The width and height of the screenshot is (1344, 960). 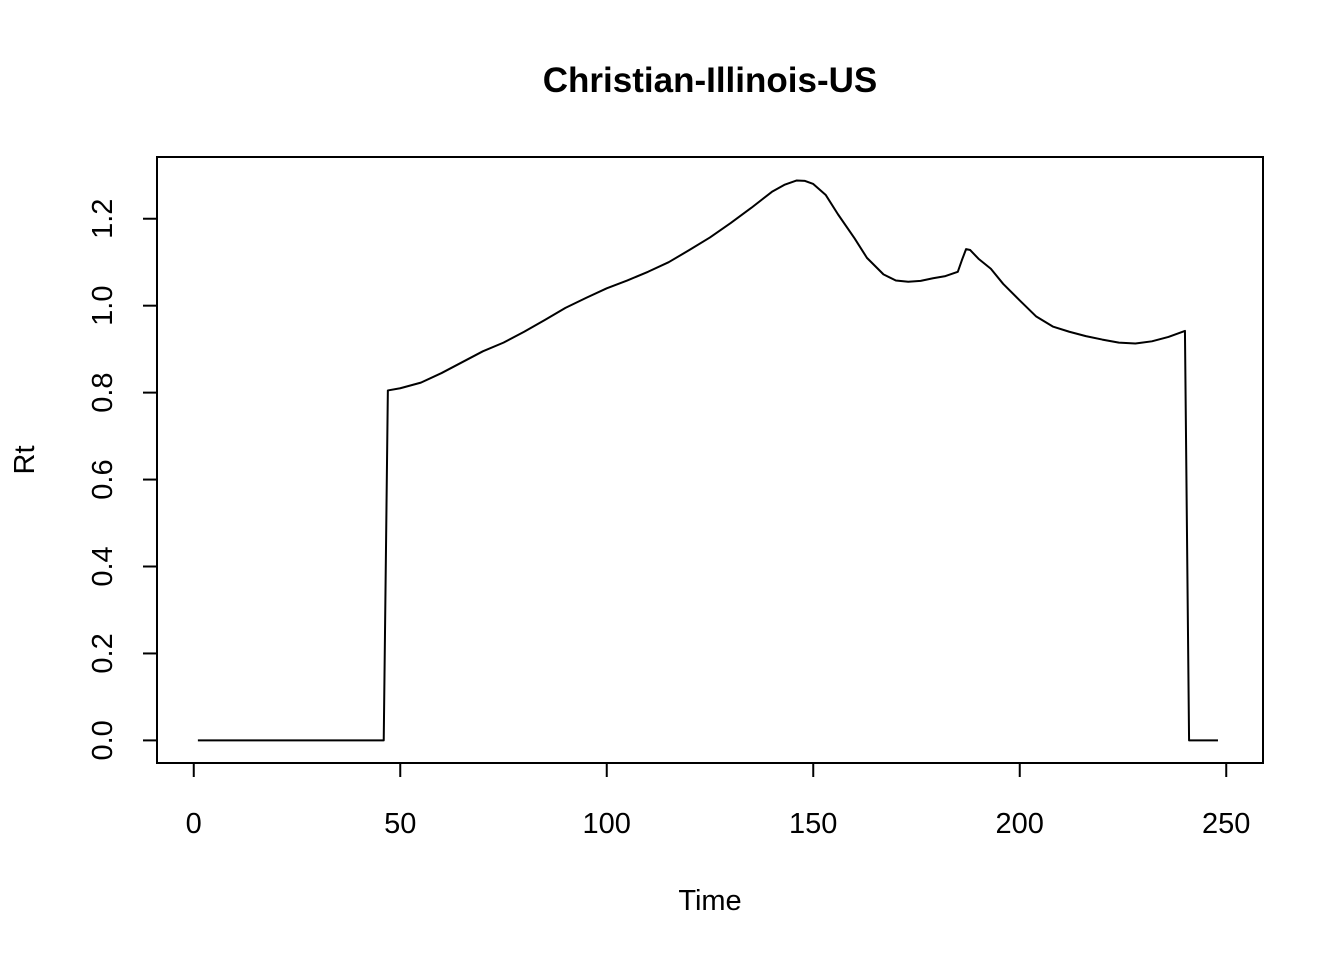 I want to click on x-tick-label: 250, so click(x=1226, y=824).